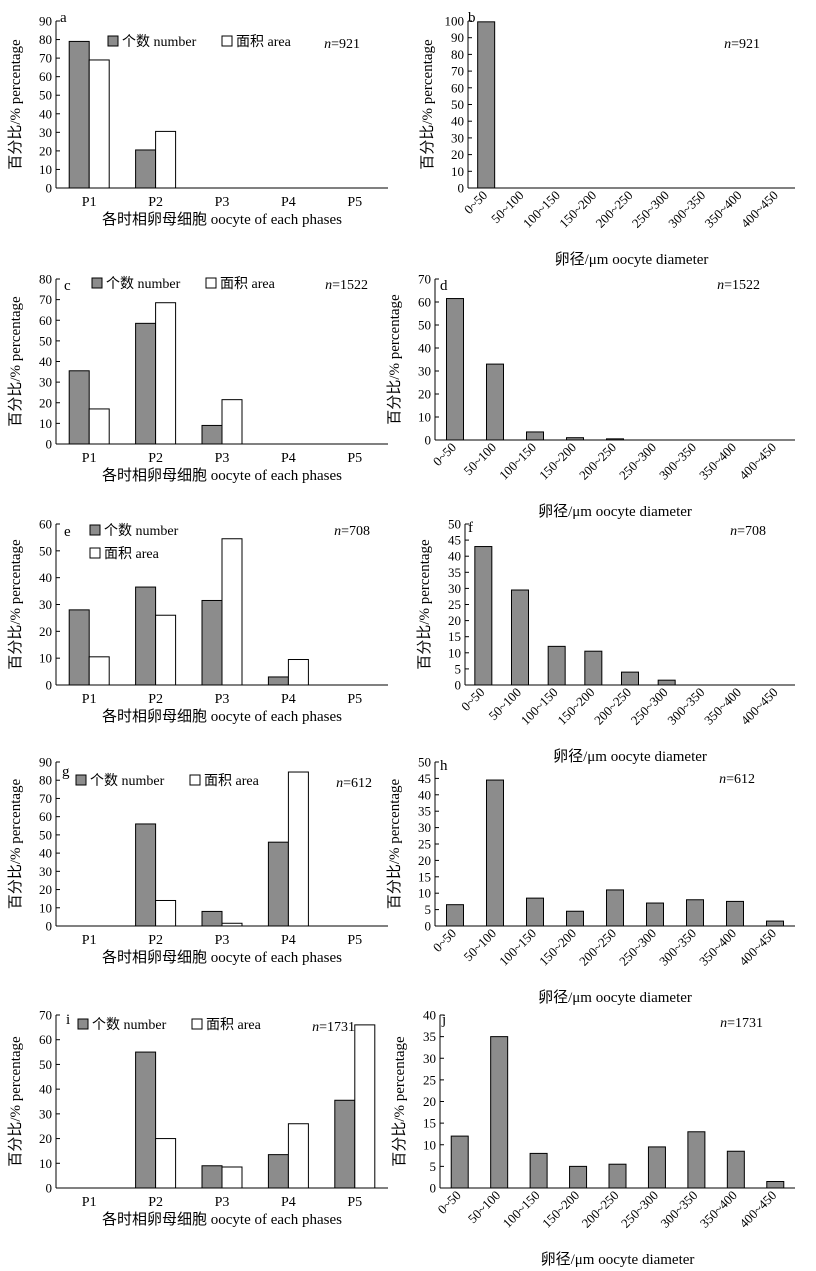 This screenshot has height=1271, width=816. I want to click on x-tick-label: 350~400, so click(717, 461).